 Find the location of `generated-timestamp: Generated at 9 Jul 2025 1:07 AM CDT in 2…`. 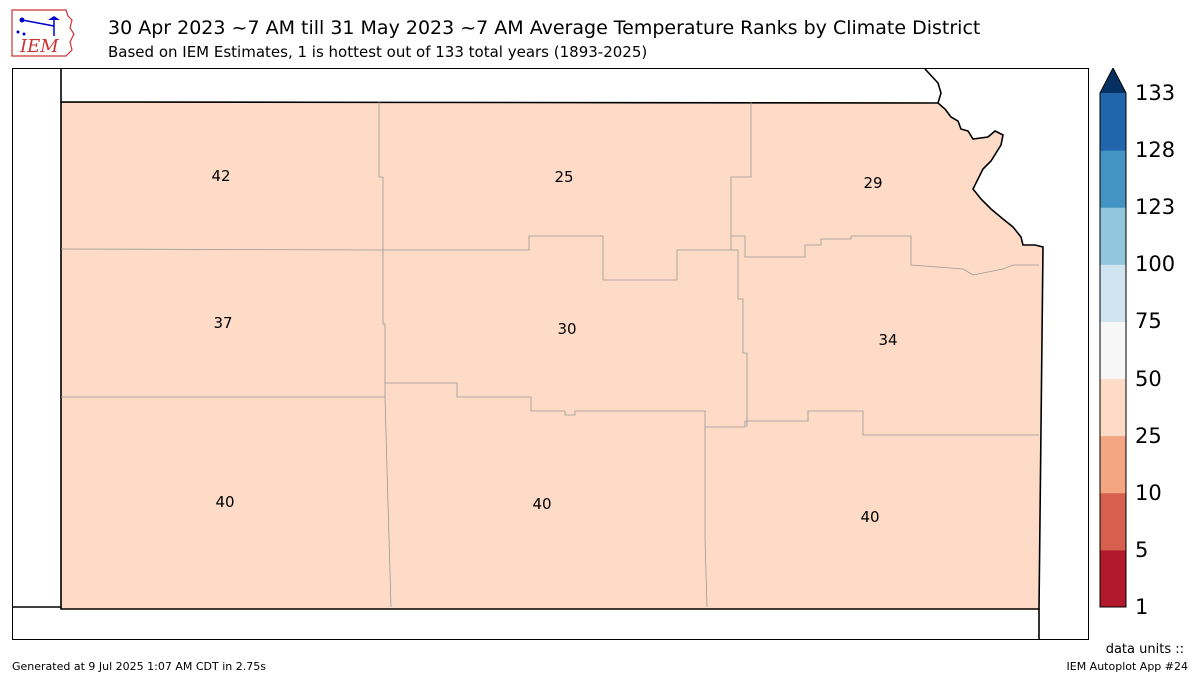

generated-timestamp: Generated at 9 Jul 2025 1:07 AM CDT in 2… is located at coordinates (139, 666).